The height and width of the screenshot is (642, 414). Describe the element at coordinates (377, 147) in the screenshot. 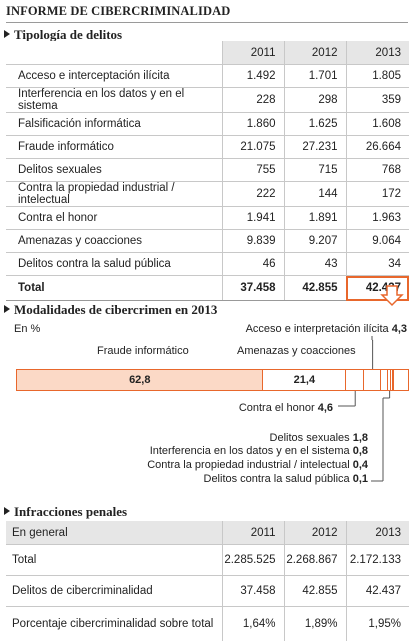

I see `cell-value: 26.664` at that location.